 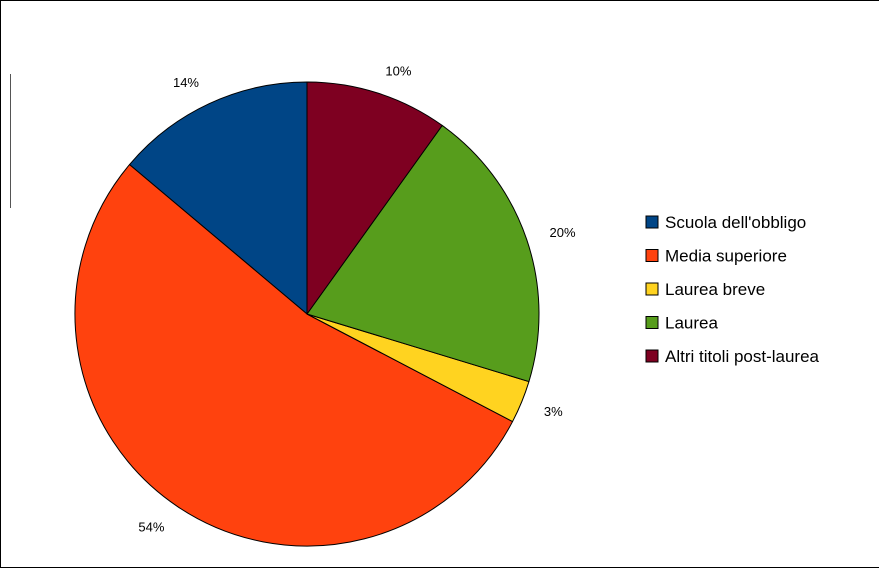 I want to click on slice-laurea, so click(x=423, y=253).